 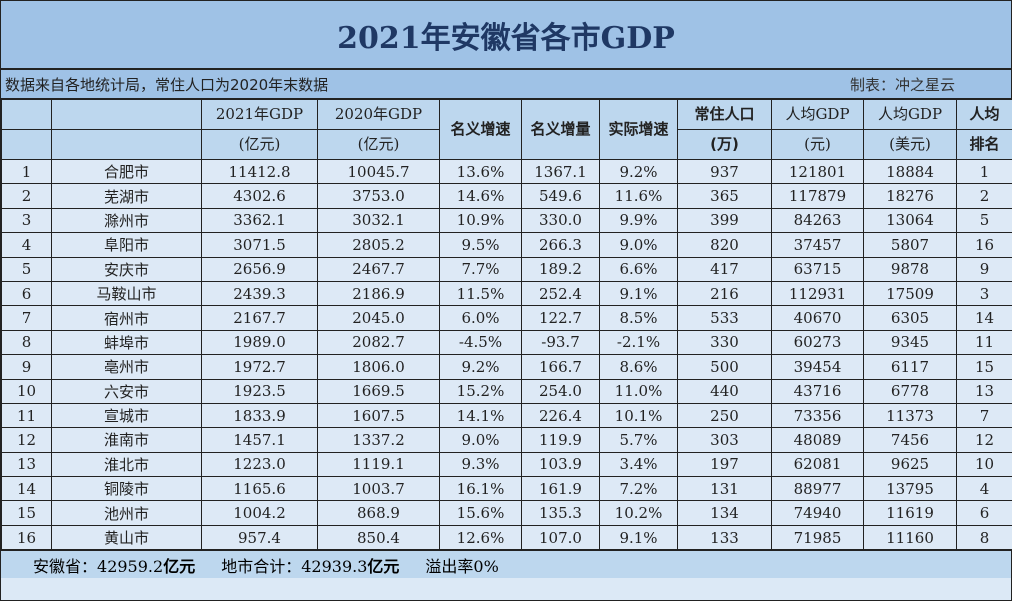 What do you see at coordinates (910, 342) in the screenshot?
I see `table-cell: 9345` at bounding box center [910, 342].